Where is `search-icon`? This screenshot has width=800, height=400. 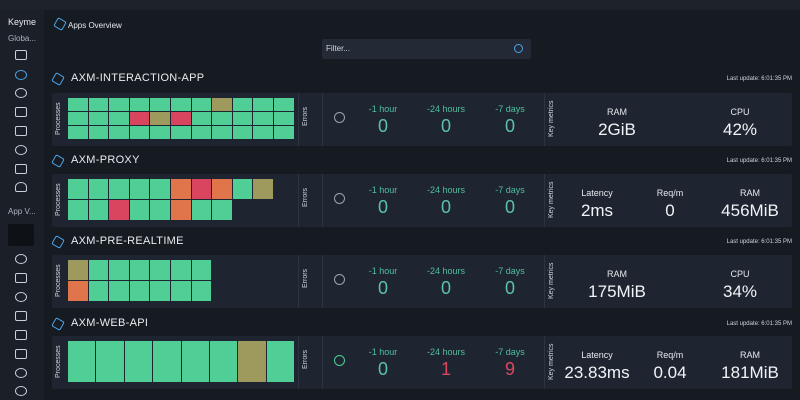 search-icon is located at coordinates (518, 48).